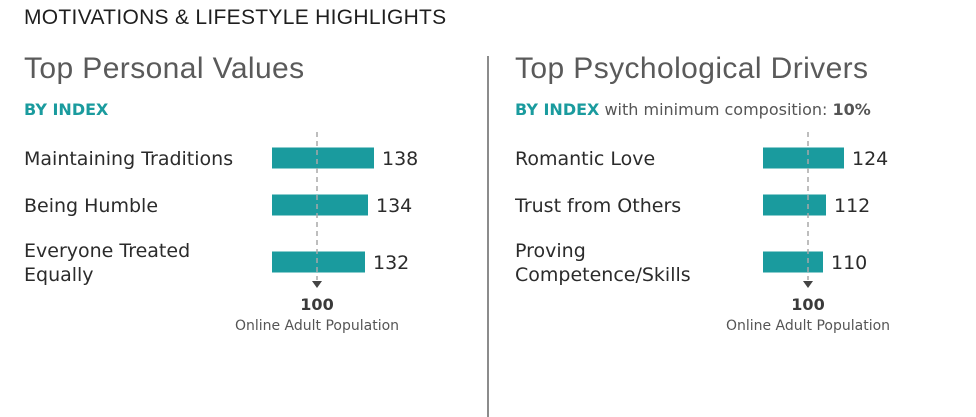  I want to click on subtitle-value: 10%, so click(851, 109).